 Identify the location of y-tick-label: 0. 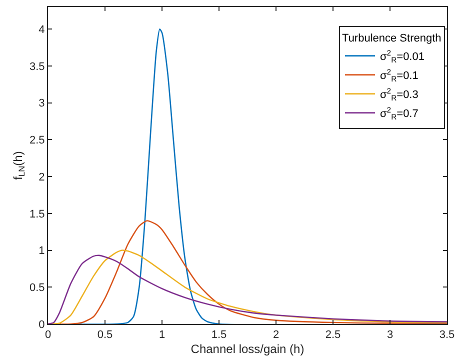
(41, 324).